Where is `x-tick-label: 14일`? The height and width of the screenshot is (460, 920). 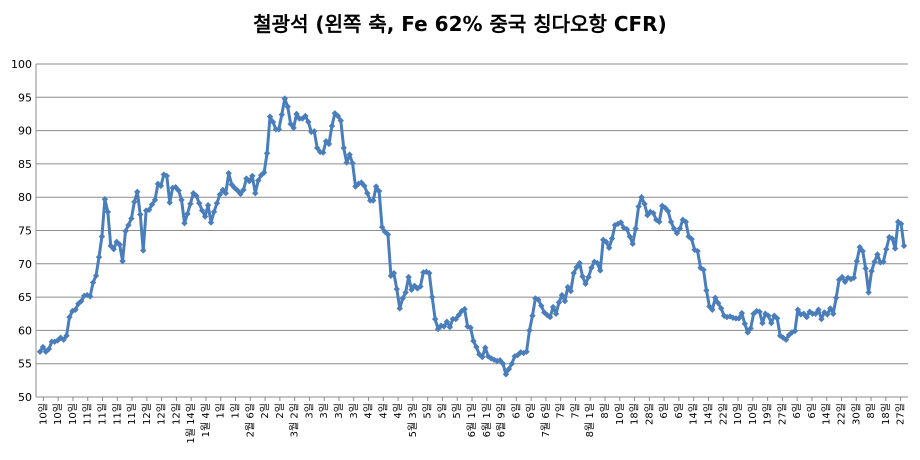
x-tick-label: 14일 is located at coordinates (827, 414).